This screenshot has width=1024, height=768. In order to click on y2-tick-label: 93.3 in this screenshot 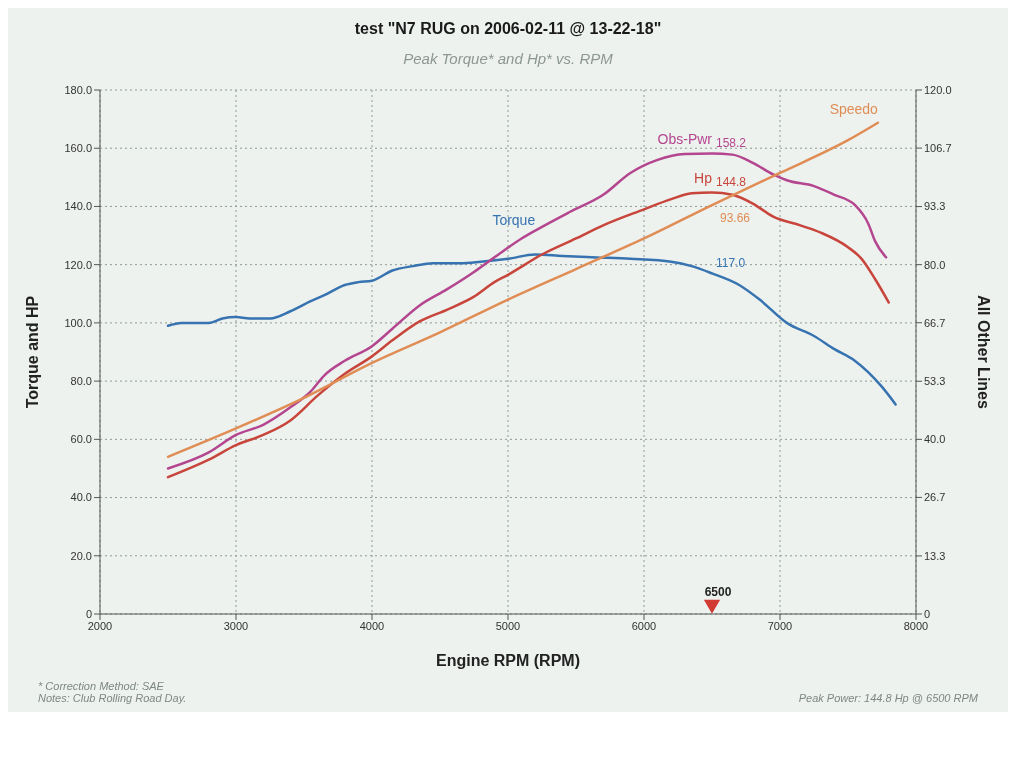, I will do `click(935, 206)`.